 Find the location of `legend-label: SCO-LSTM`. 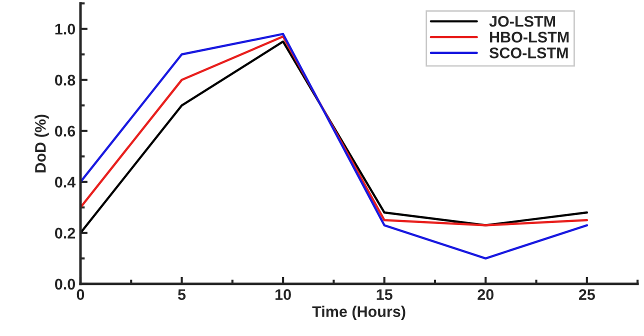

legend-label: SCO-LSTM is located at coordinates (528, 53).